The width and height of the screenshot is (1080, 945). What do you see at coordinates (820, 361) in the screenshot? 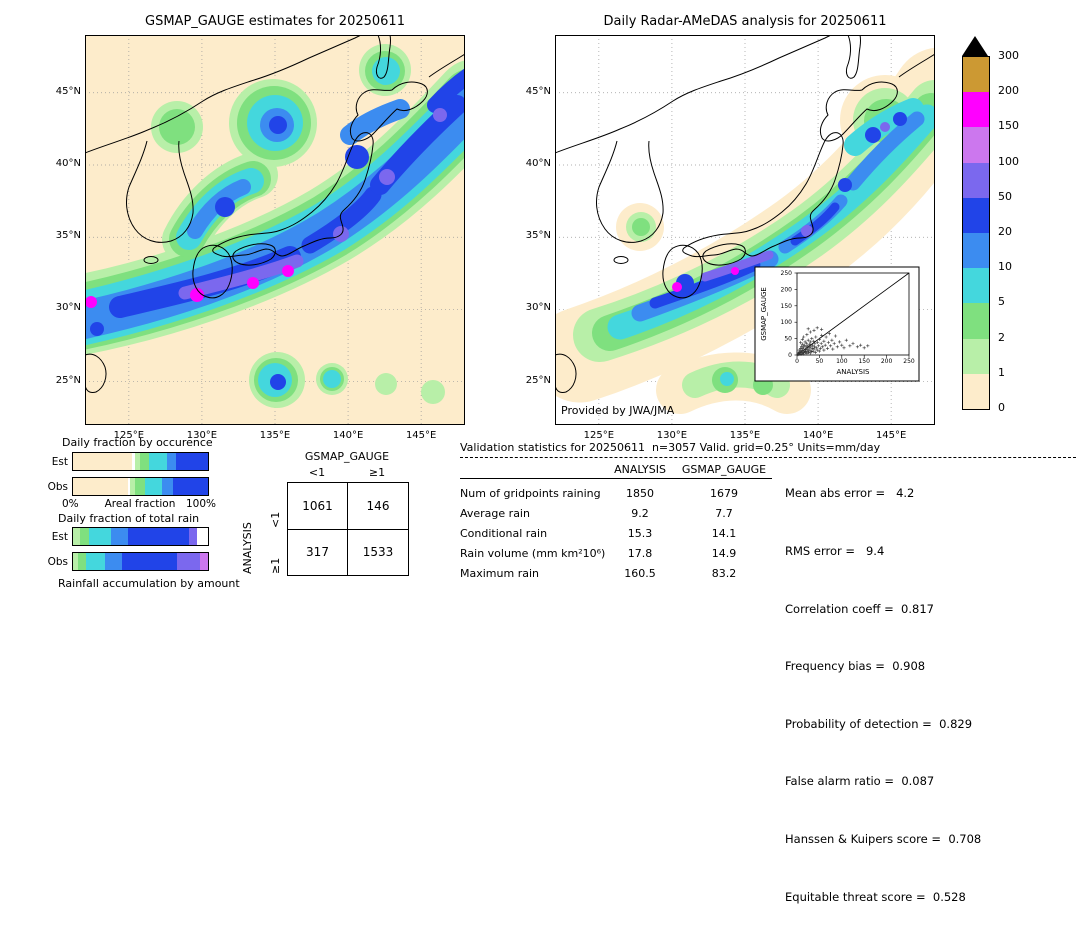
I see `text-graphic: 50` at bounding box center [820, 361].